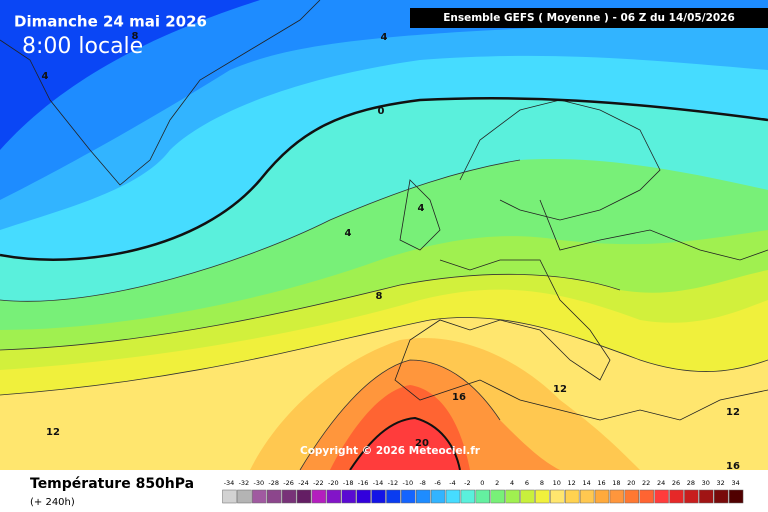 This screenshot has width=768, height=512. Describe the element at coordinates (437, 483) in the screenshot. I see `colorbar-label: -6` at that location.